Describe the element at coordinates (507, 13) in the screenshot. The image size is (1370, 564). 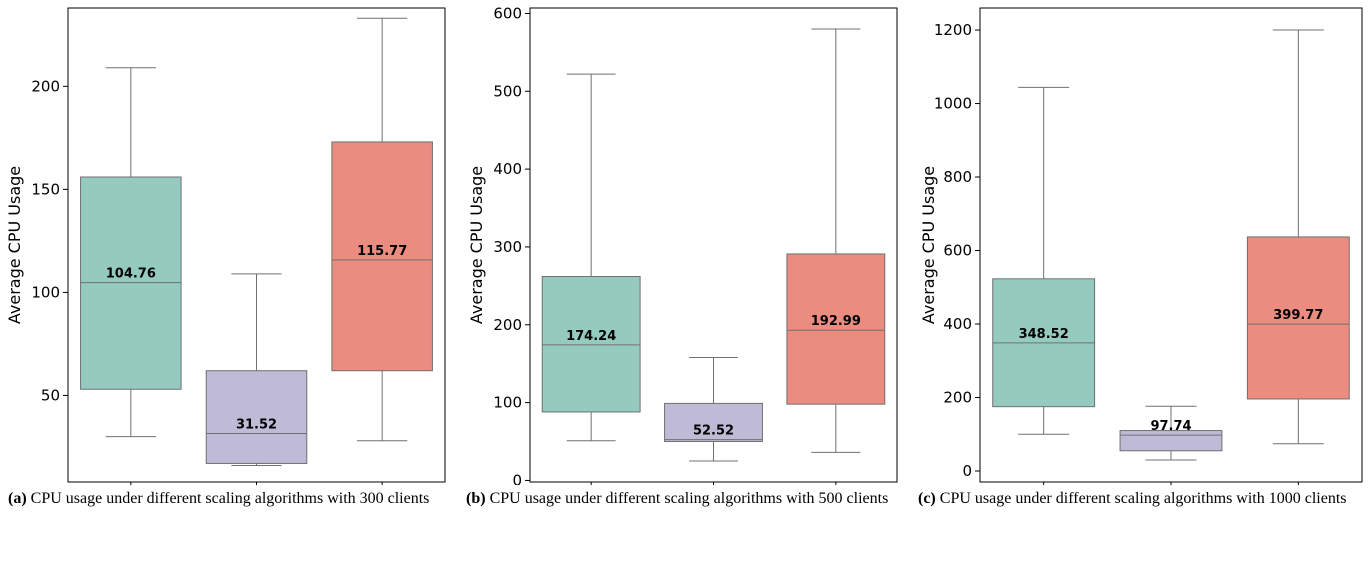
I see `y-tick-label-b-6: 600` at that location.